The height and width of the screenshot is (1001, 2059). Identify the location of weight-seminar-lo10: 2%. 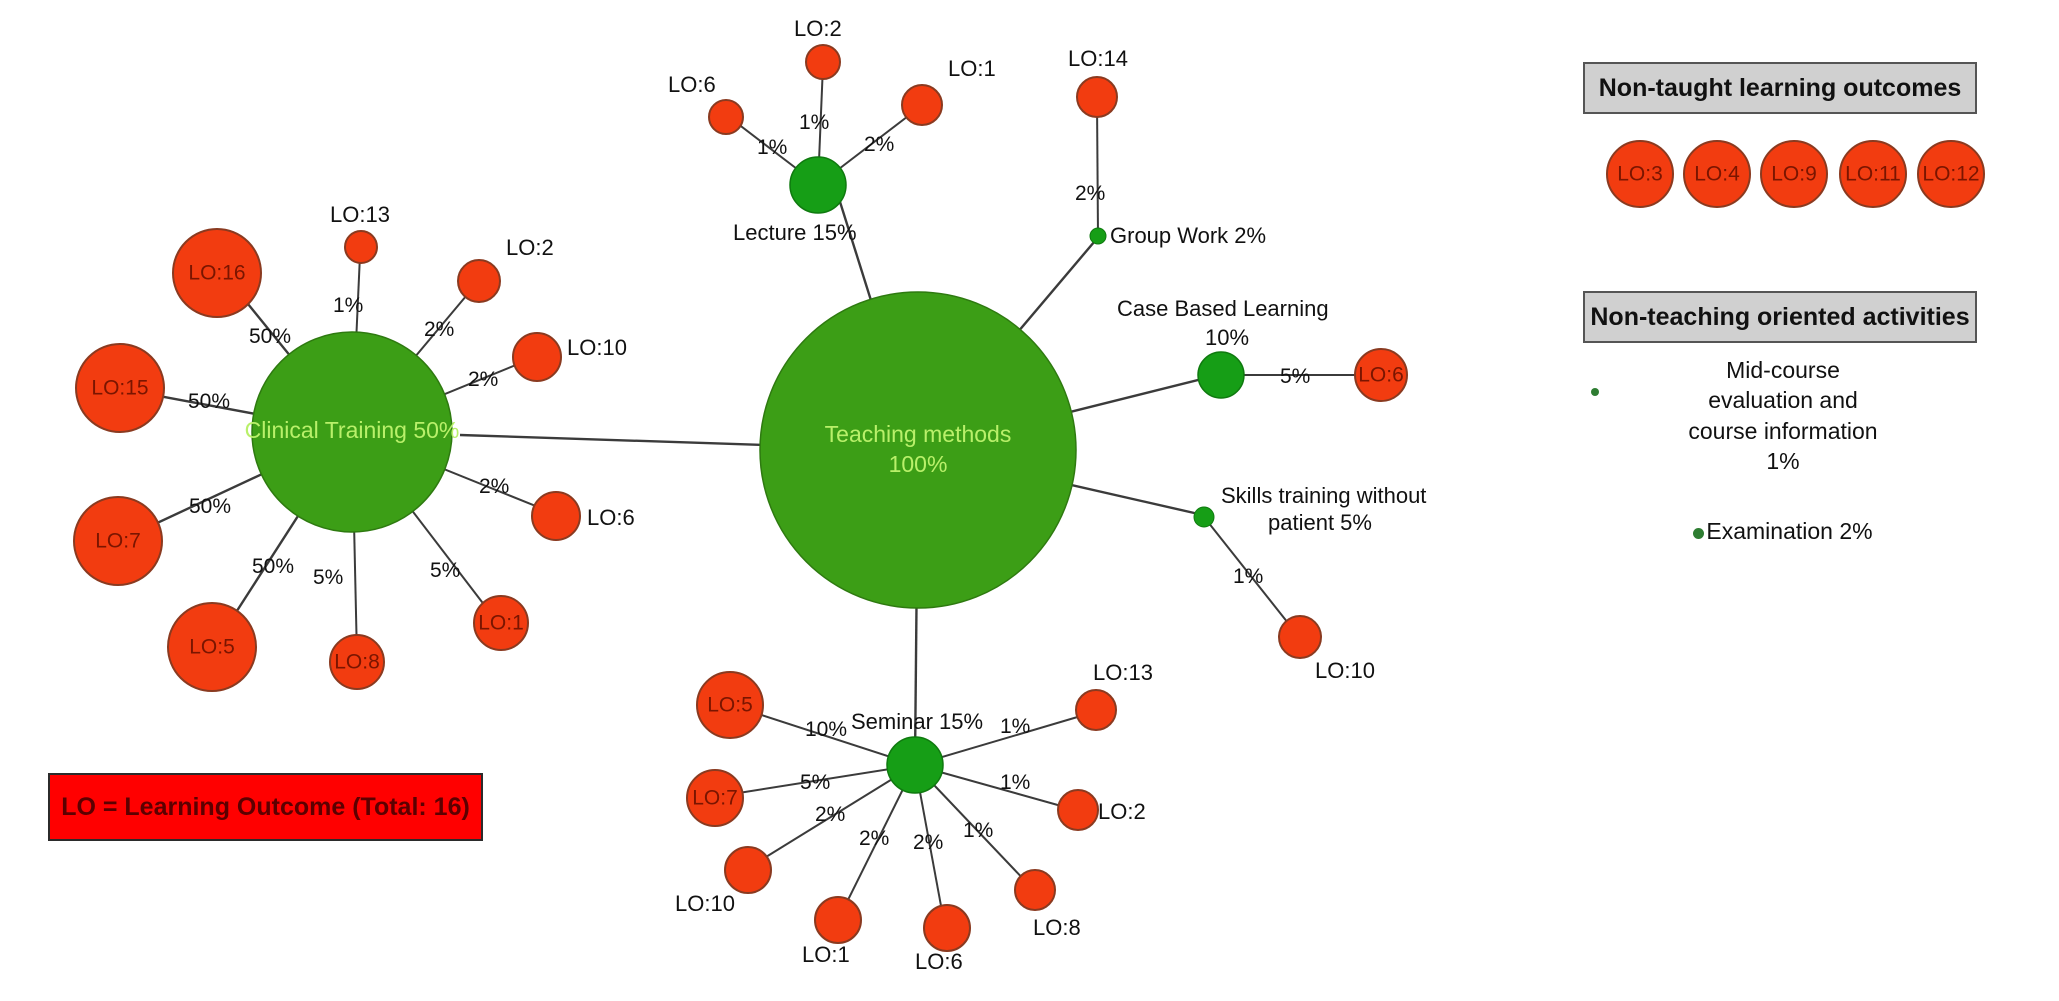
(830, 814).